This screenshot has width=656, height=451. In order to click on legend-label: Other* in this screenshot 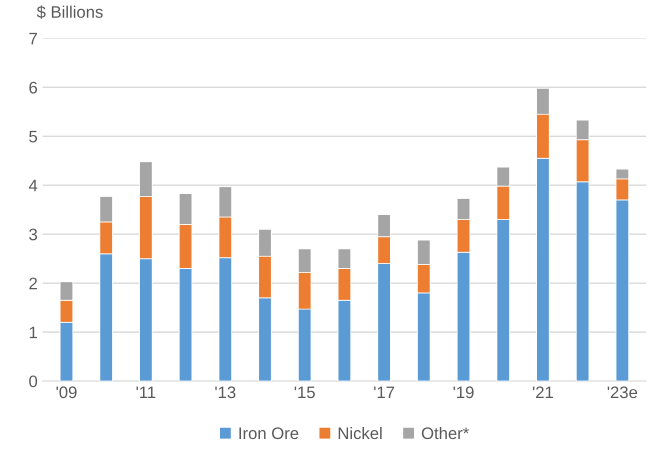, I will do `click(445, 433)`.